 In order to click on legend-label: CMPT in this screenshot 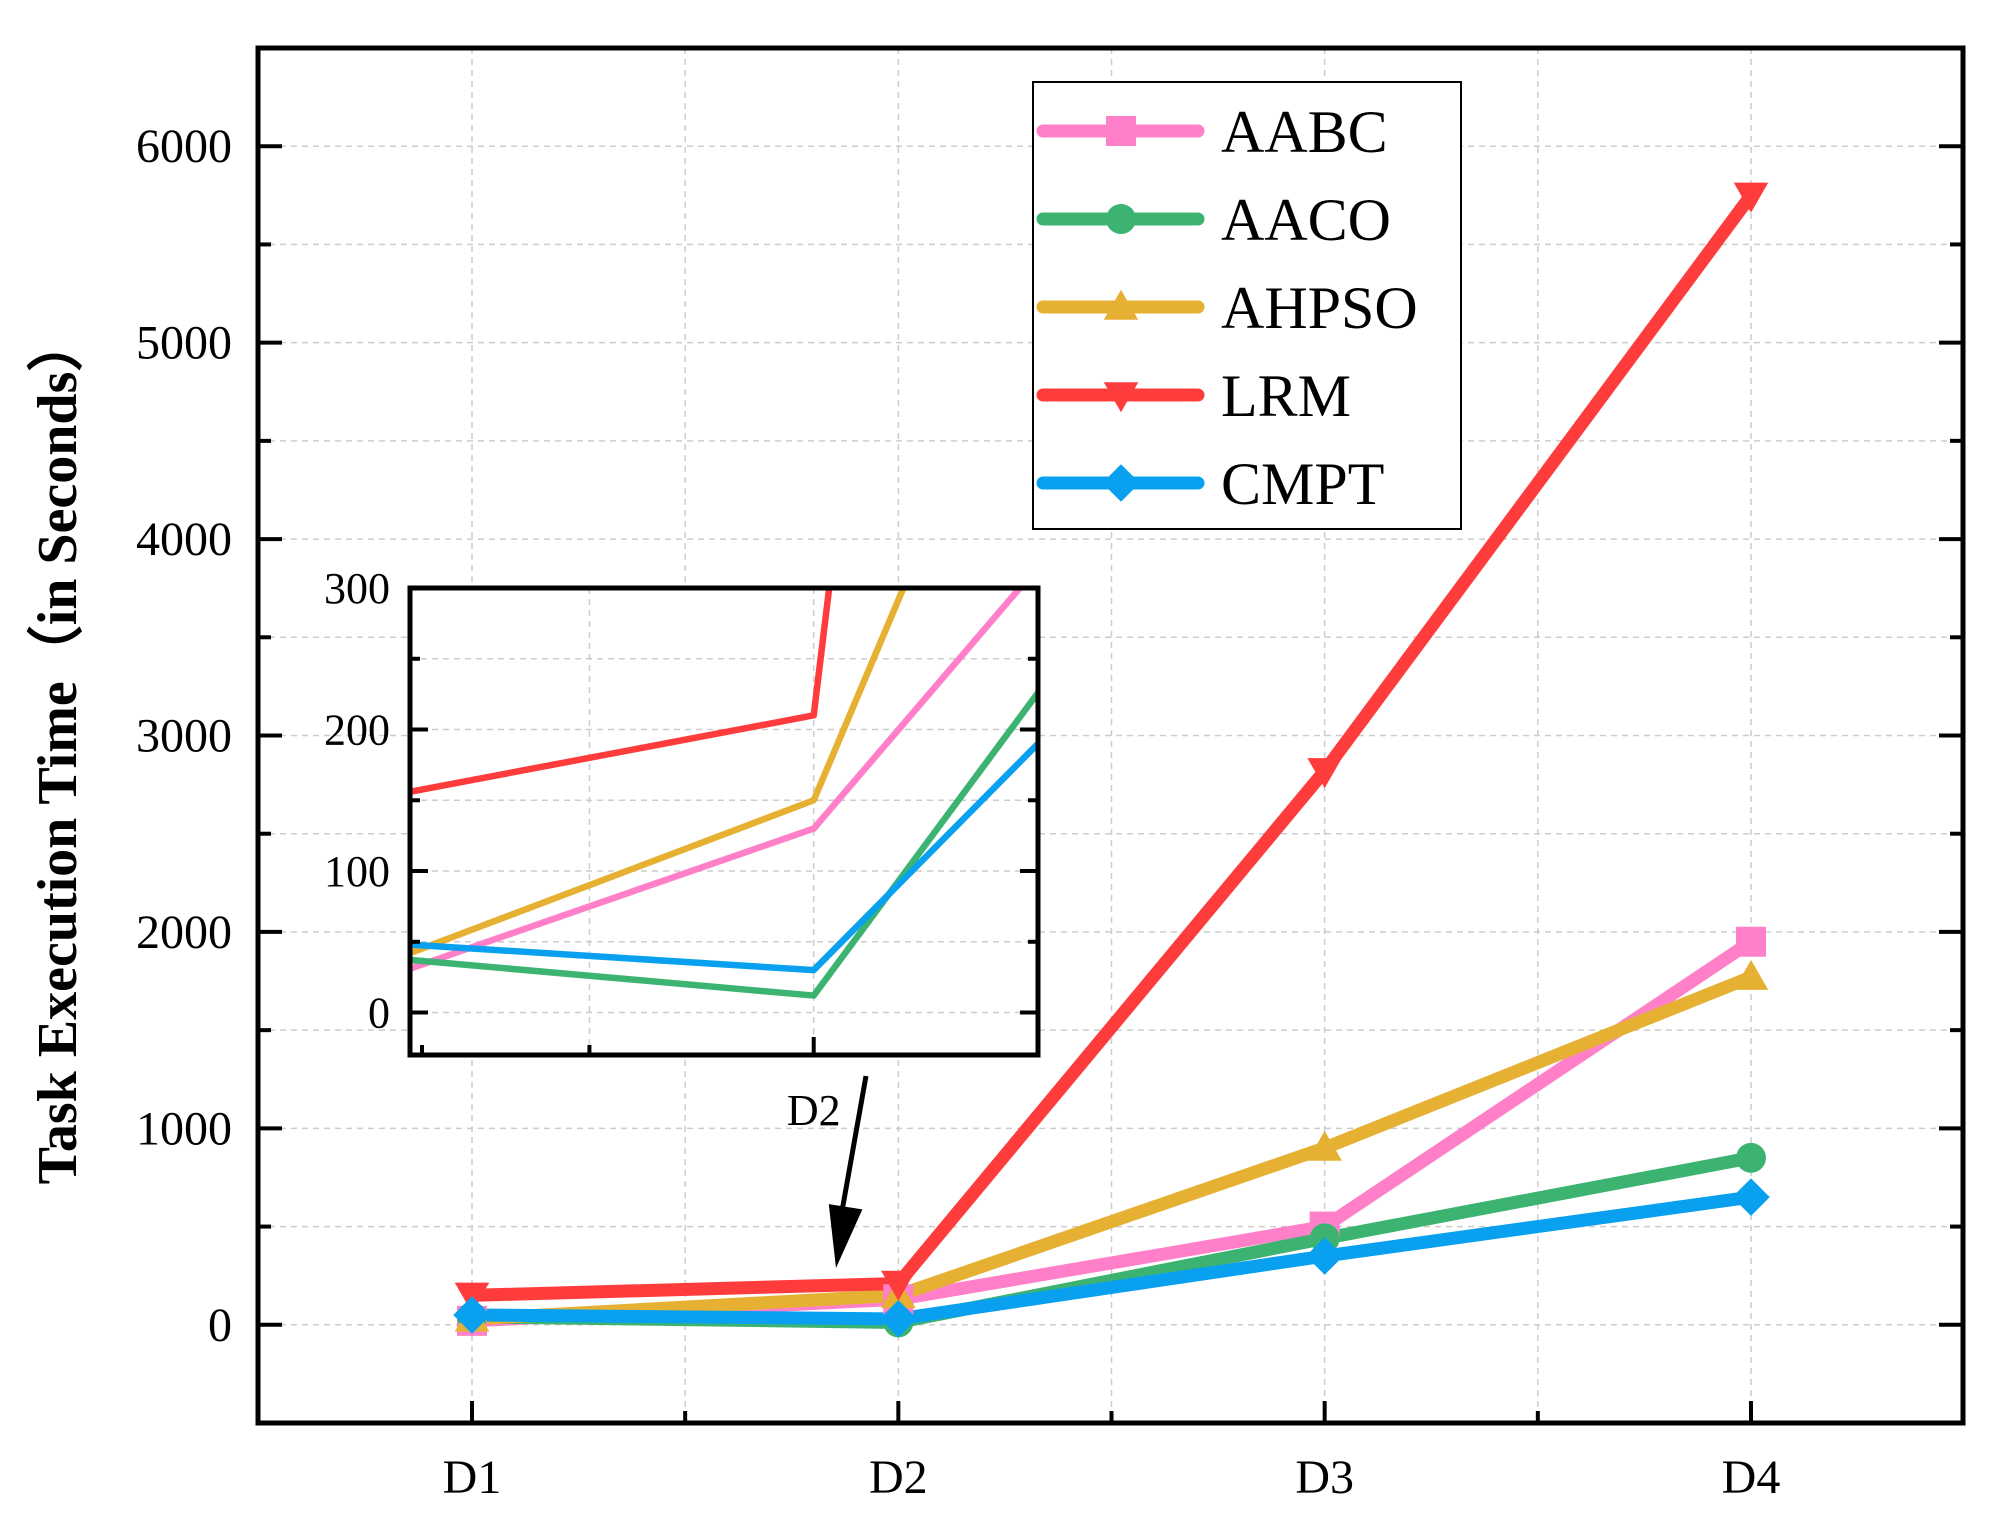, I will do `click(1302, 484)`.